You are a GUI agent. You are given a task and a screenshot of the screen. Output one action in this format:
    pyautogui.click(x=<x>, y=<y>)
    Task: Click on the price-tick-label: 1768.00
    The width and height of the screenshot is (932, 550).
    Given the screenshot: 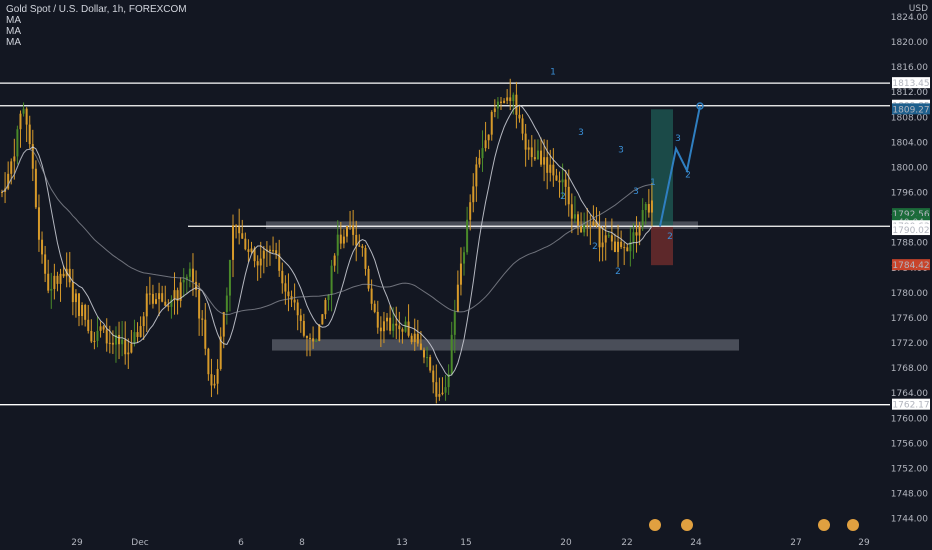 What is the action you would take?
    pyautogui.click(x=909, y=369)
    